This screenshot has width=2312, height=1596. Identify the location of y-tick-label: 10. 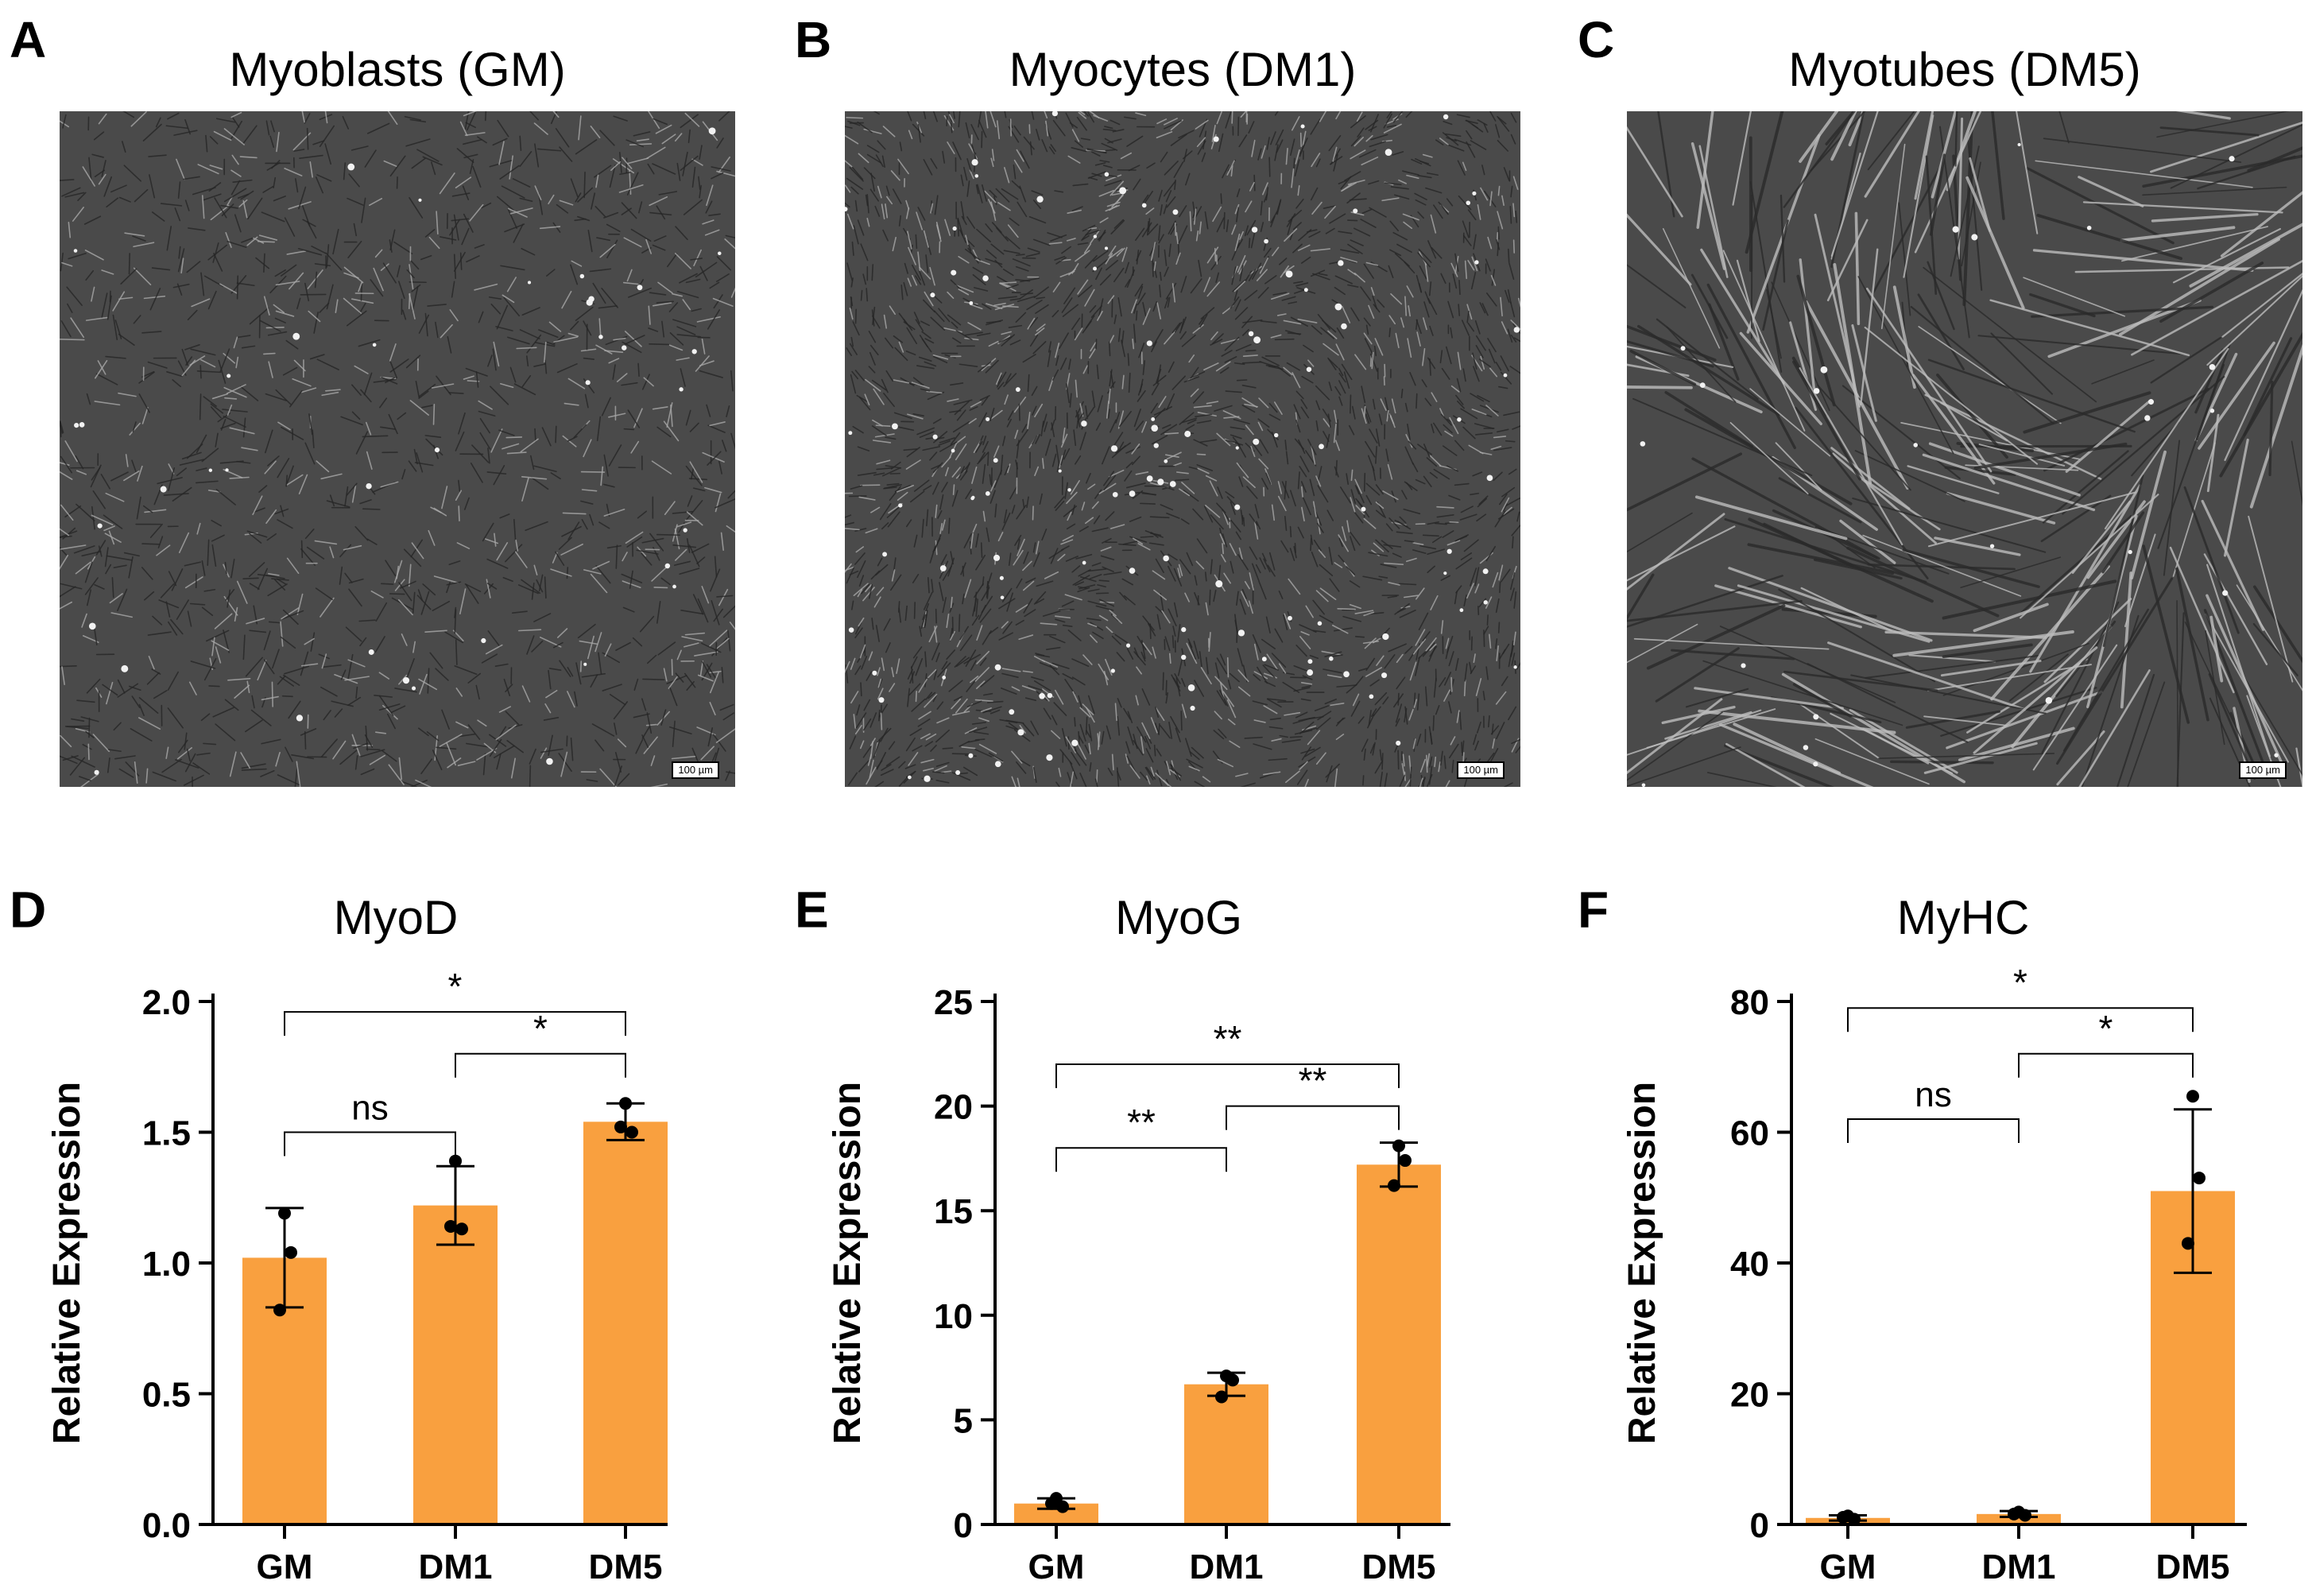
(953, 1316).